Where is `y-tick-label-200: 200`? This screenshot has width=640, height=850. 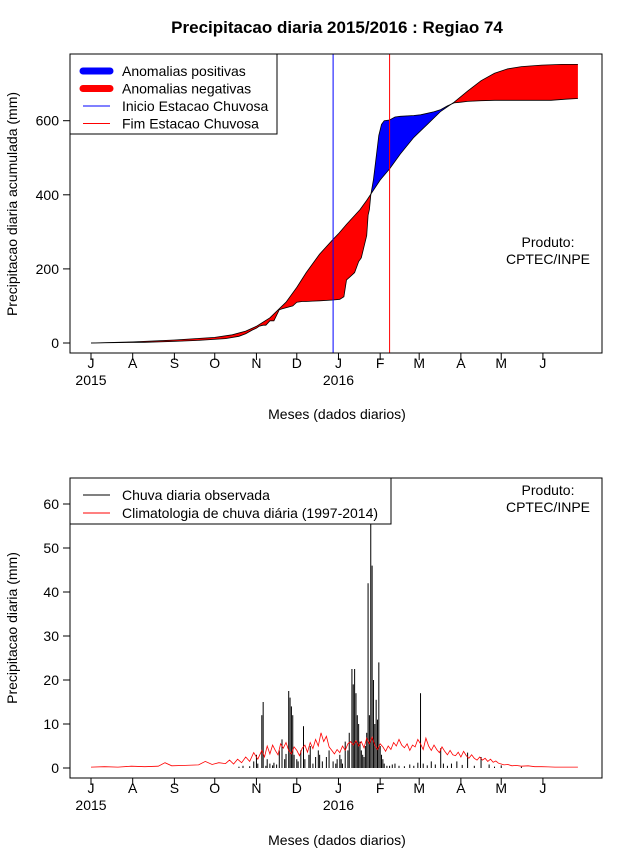
y-tick-label-200: 200 is located at coordinates (48, 269).